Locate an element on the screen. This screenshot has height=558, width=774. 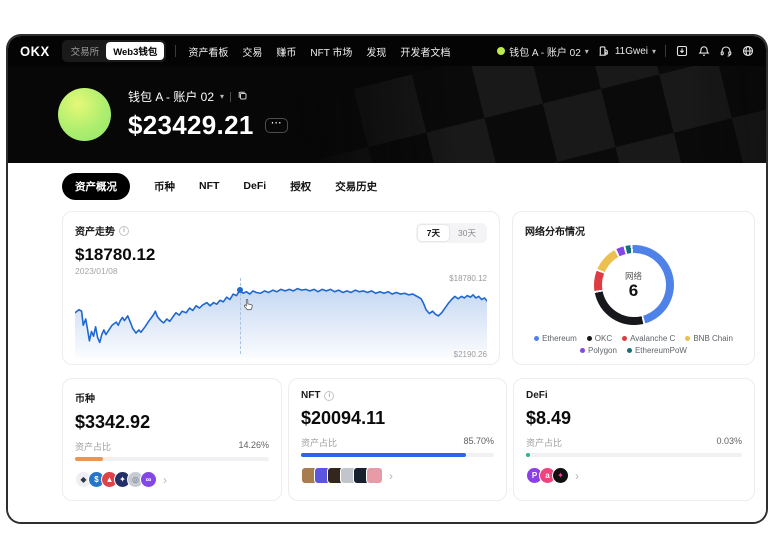
defi-progress-fill is located at coordinates (528, 455).